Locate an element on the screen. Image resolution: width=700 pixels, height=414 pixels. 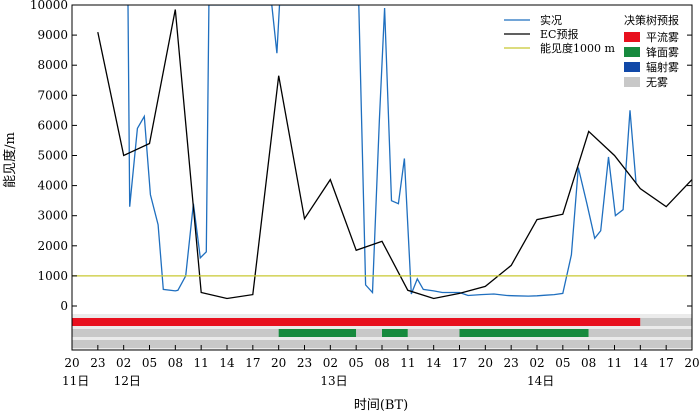
fog-bar-row1-seg3 is located at coordinates (395, 333).